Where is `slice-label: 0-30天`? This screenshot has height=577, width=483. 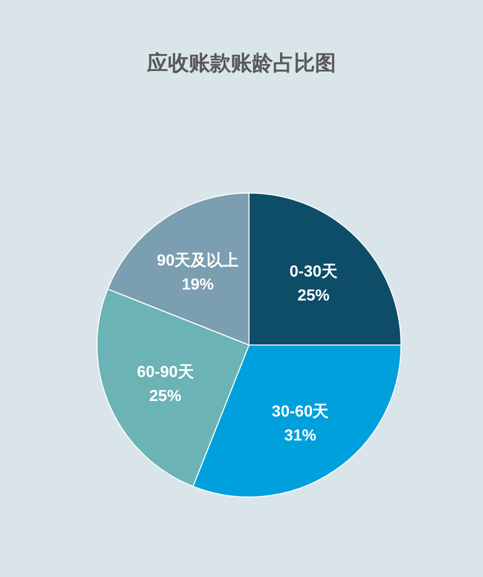
slice-label: 0-30天 is located at coordinates (313, 272).